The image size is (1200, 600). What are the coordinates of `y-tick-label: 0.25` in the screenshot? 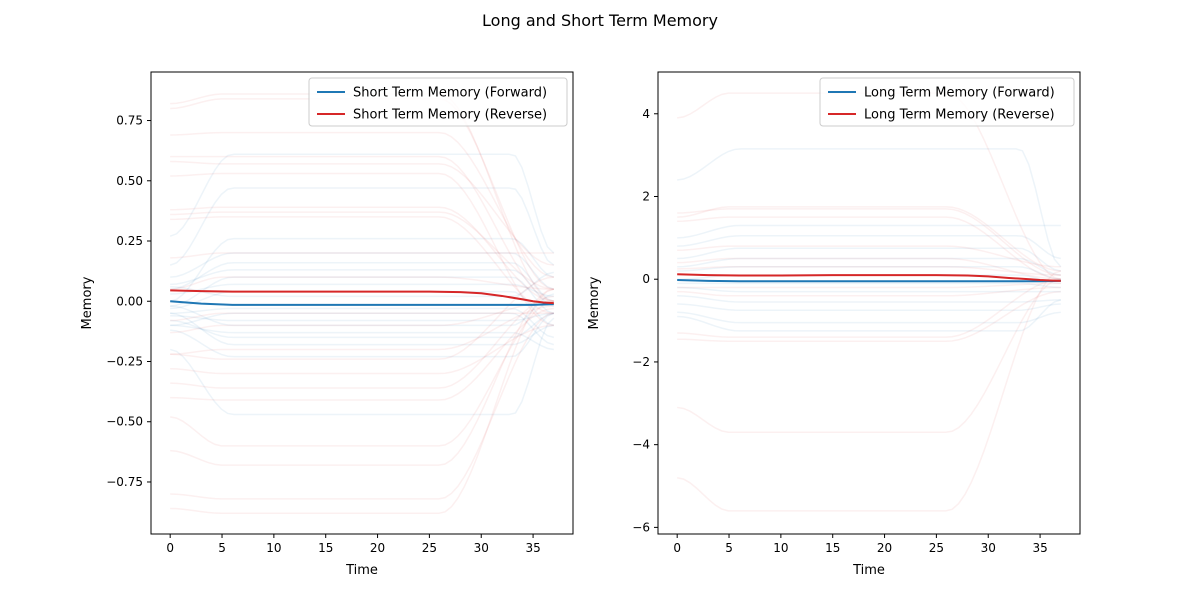 It's located at (129, 241).